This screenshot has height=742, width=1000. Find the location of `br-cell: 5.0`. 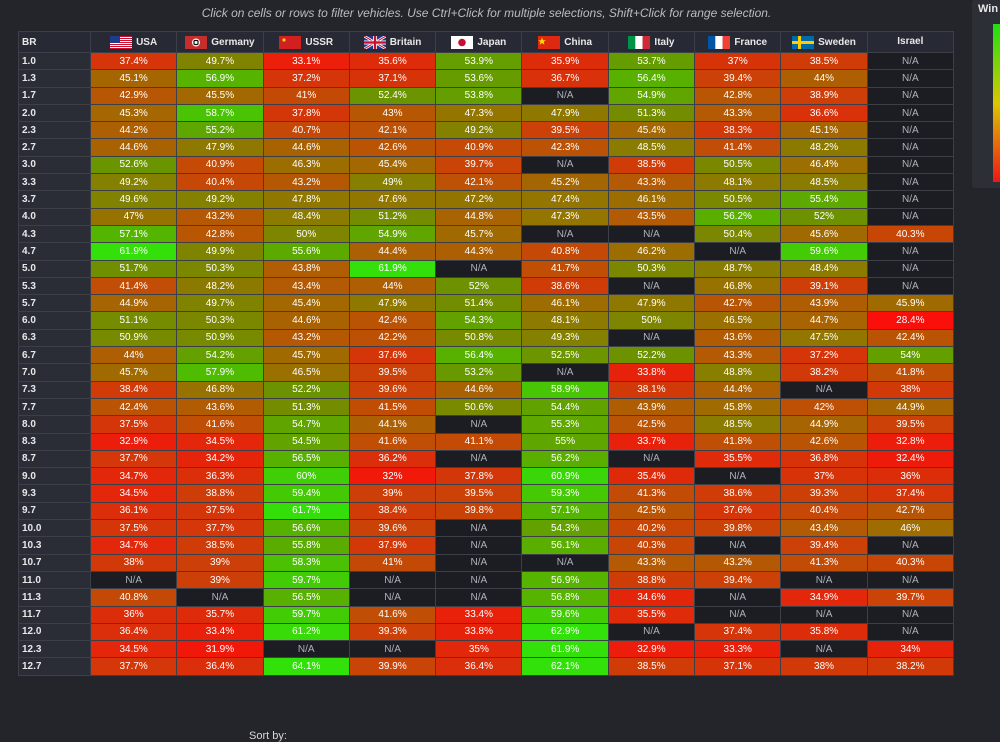

br-cell: 5.0 is located at coordinates (54, 268).